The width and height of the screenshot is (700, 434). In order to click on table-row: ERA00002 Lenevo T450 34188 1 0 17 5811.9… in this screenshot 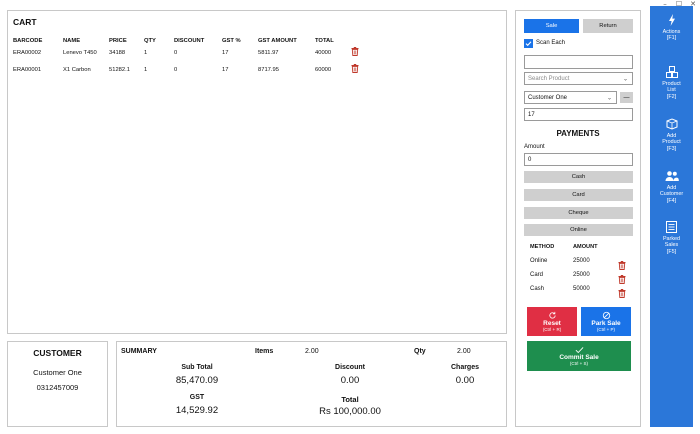, I will do `click(257, 53)`.